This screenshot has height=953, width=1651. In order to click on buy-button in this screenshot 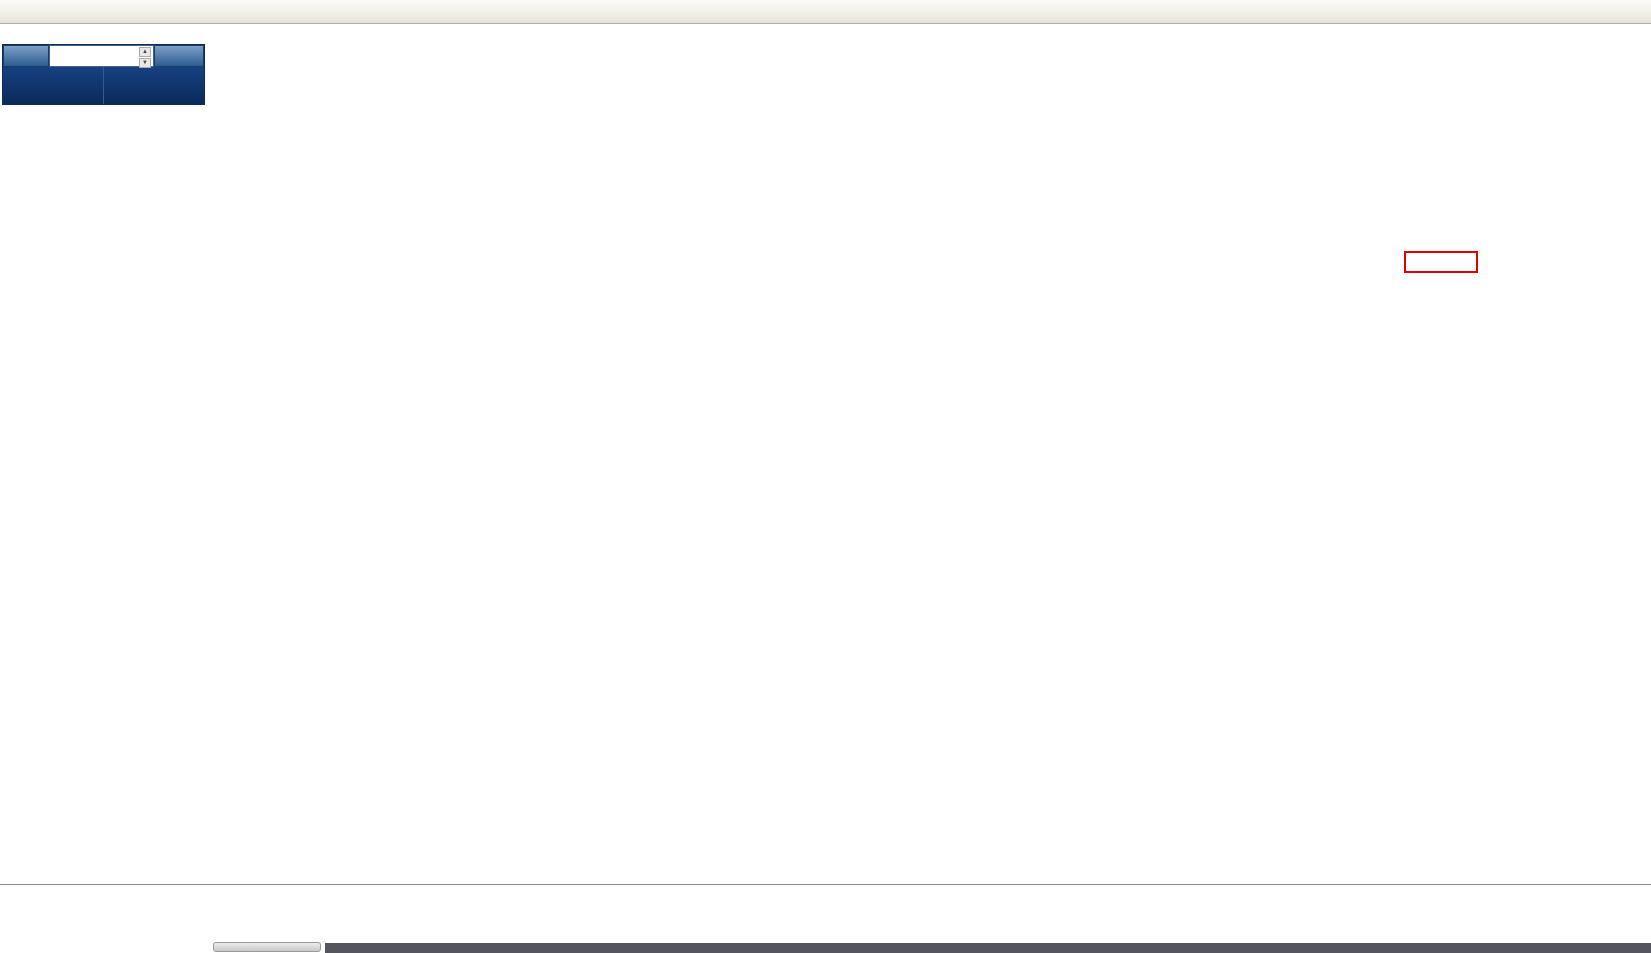, I will do `click(179, 56)`.